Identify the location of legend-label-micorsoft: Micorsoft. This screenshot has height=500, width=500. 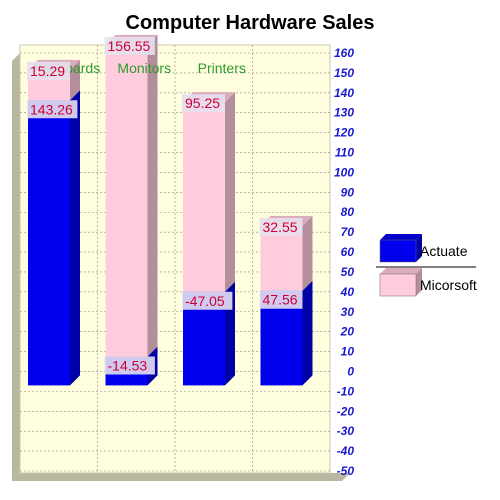
(448, 285).